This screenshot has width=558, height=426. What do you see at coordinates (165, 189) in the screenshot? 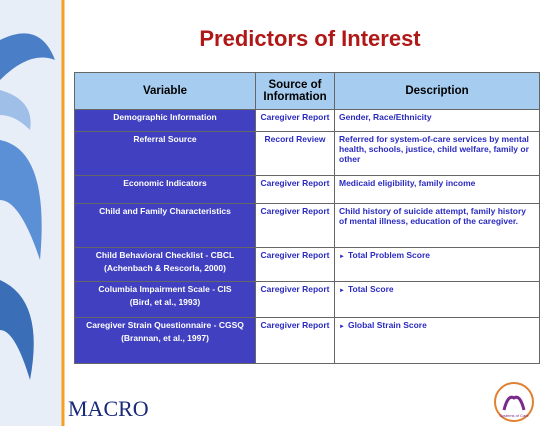
I see `variable-cell: Economic Indicators` at bounding box center [165, 189].